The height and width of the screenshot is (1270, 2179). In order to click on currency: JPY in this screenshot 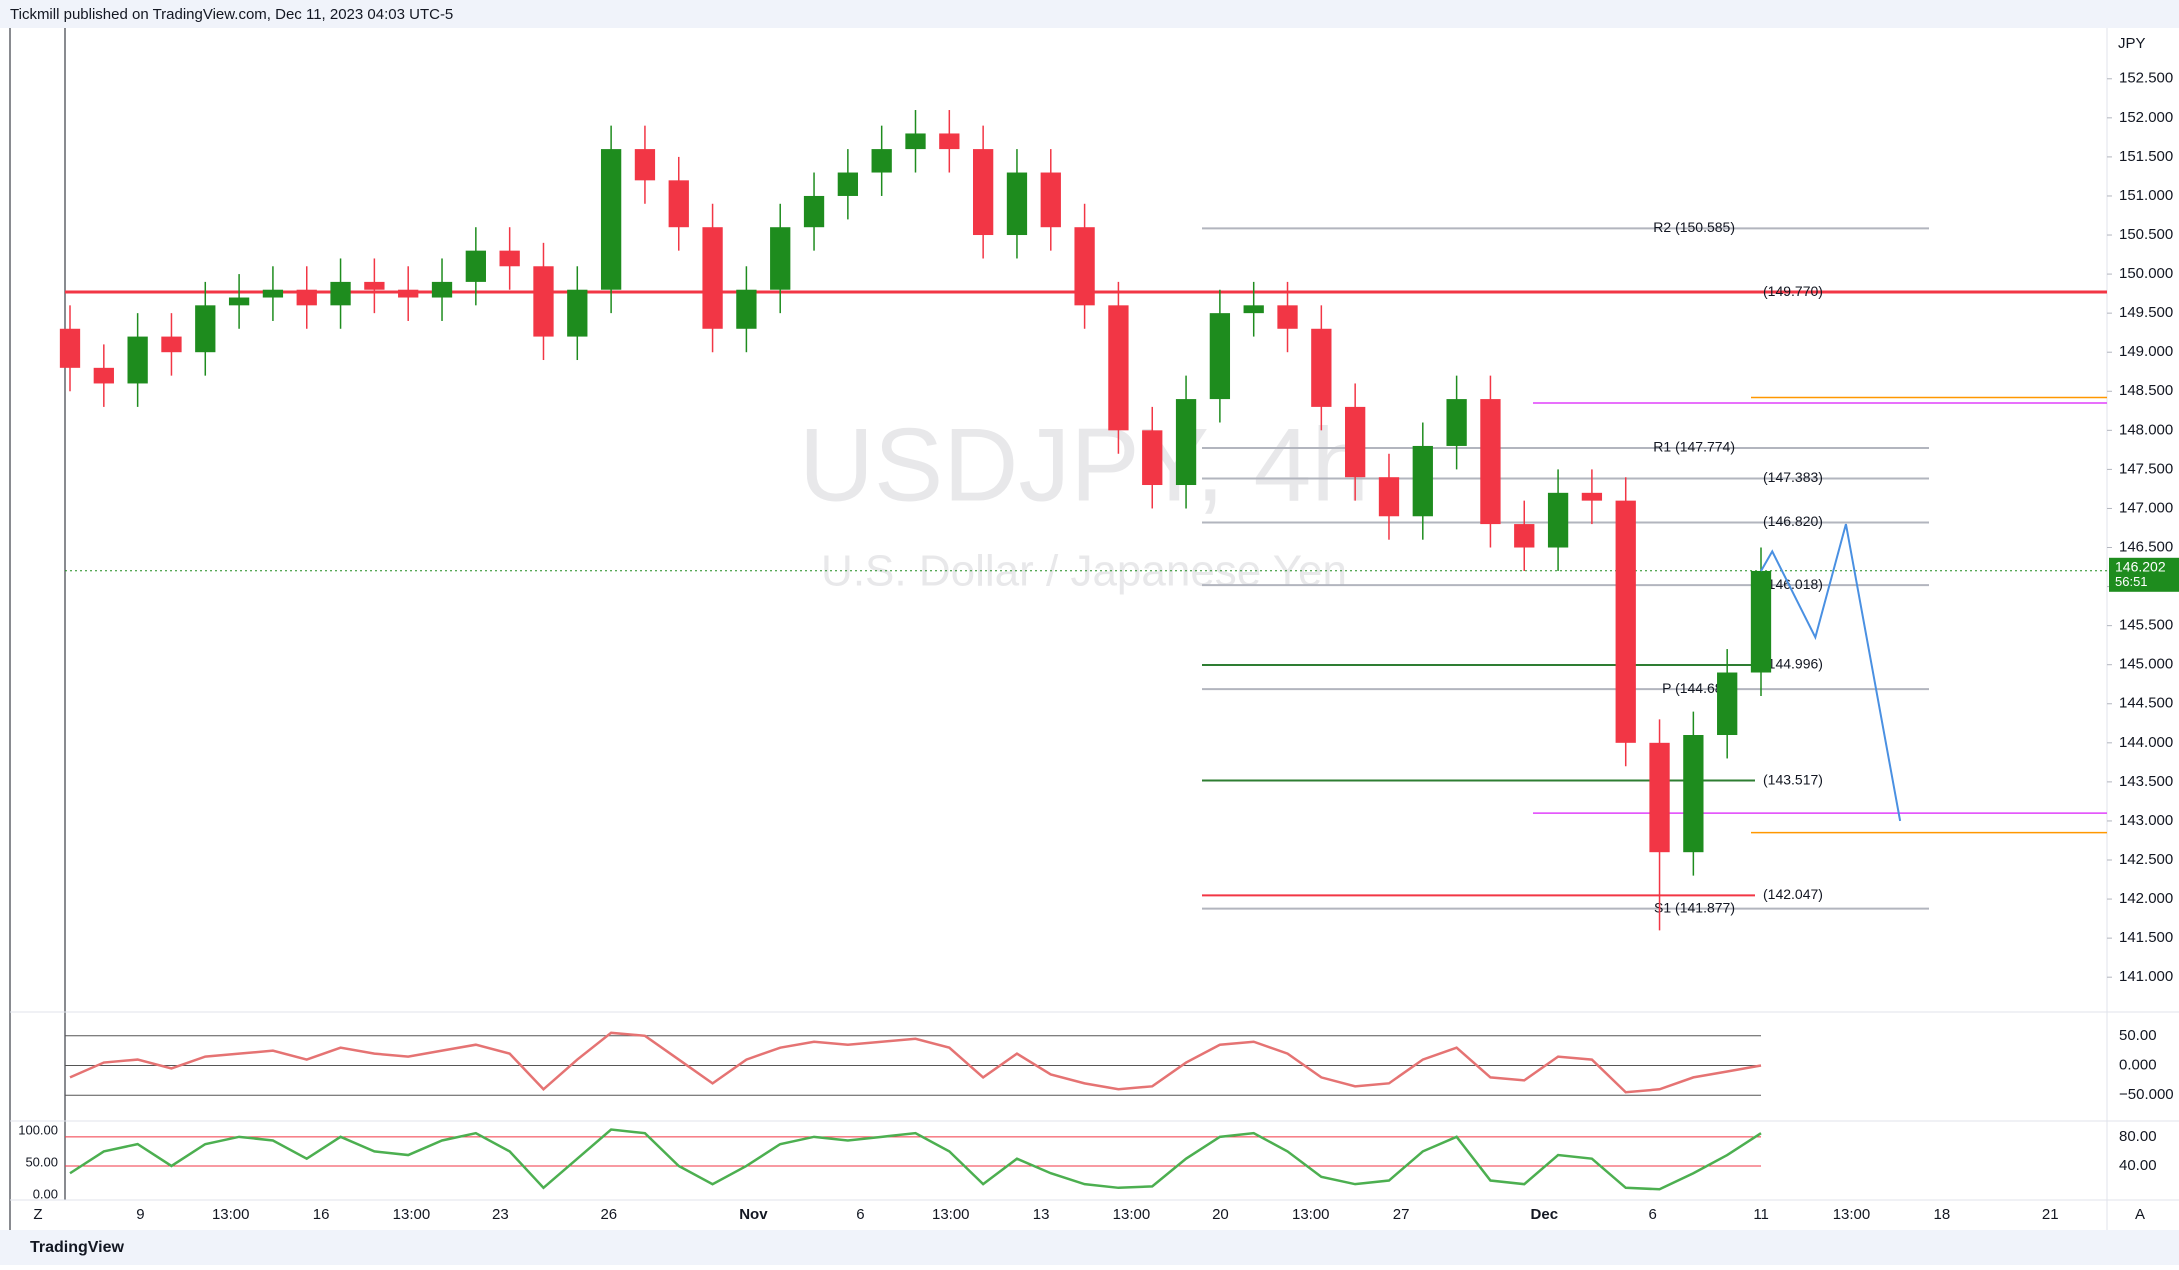, I will do `click(2132, 43)`.